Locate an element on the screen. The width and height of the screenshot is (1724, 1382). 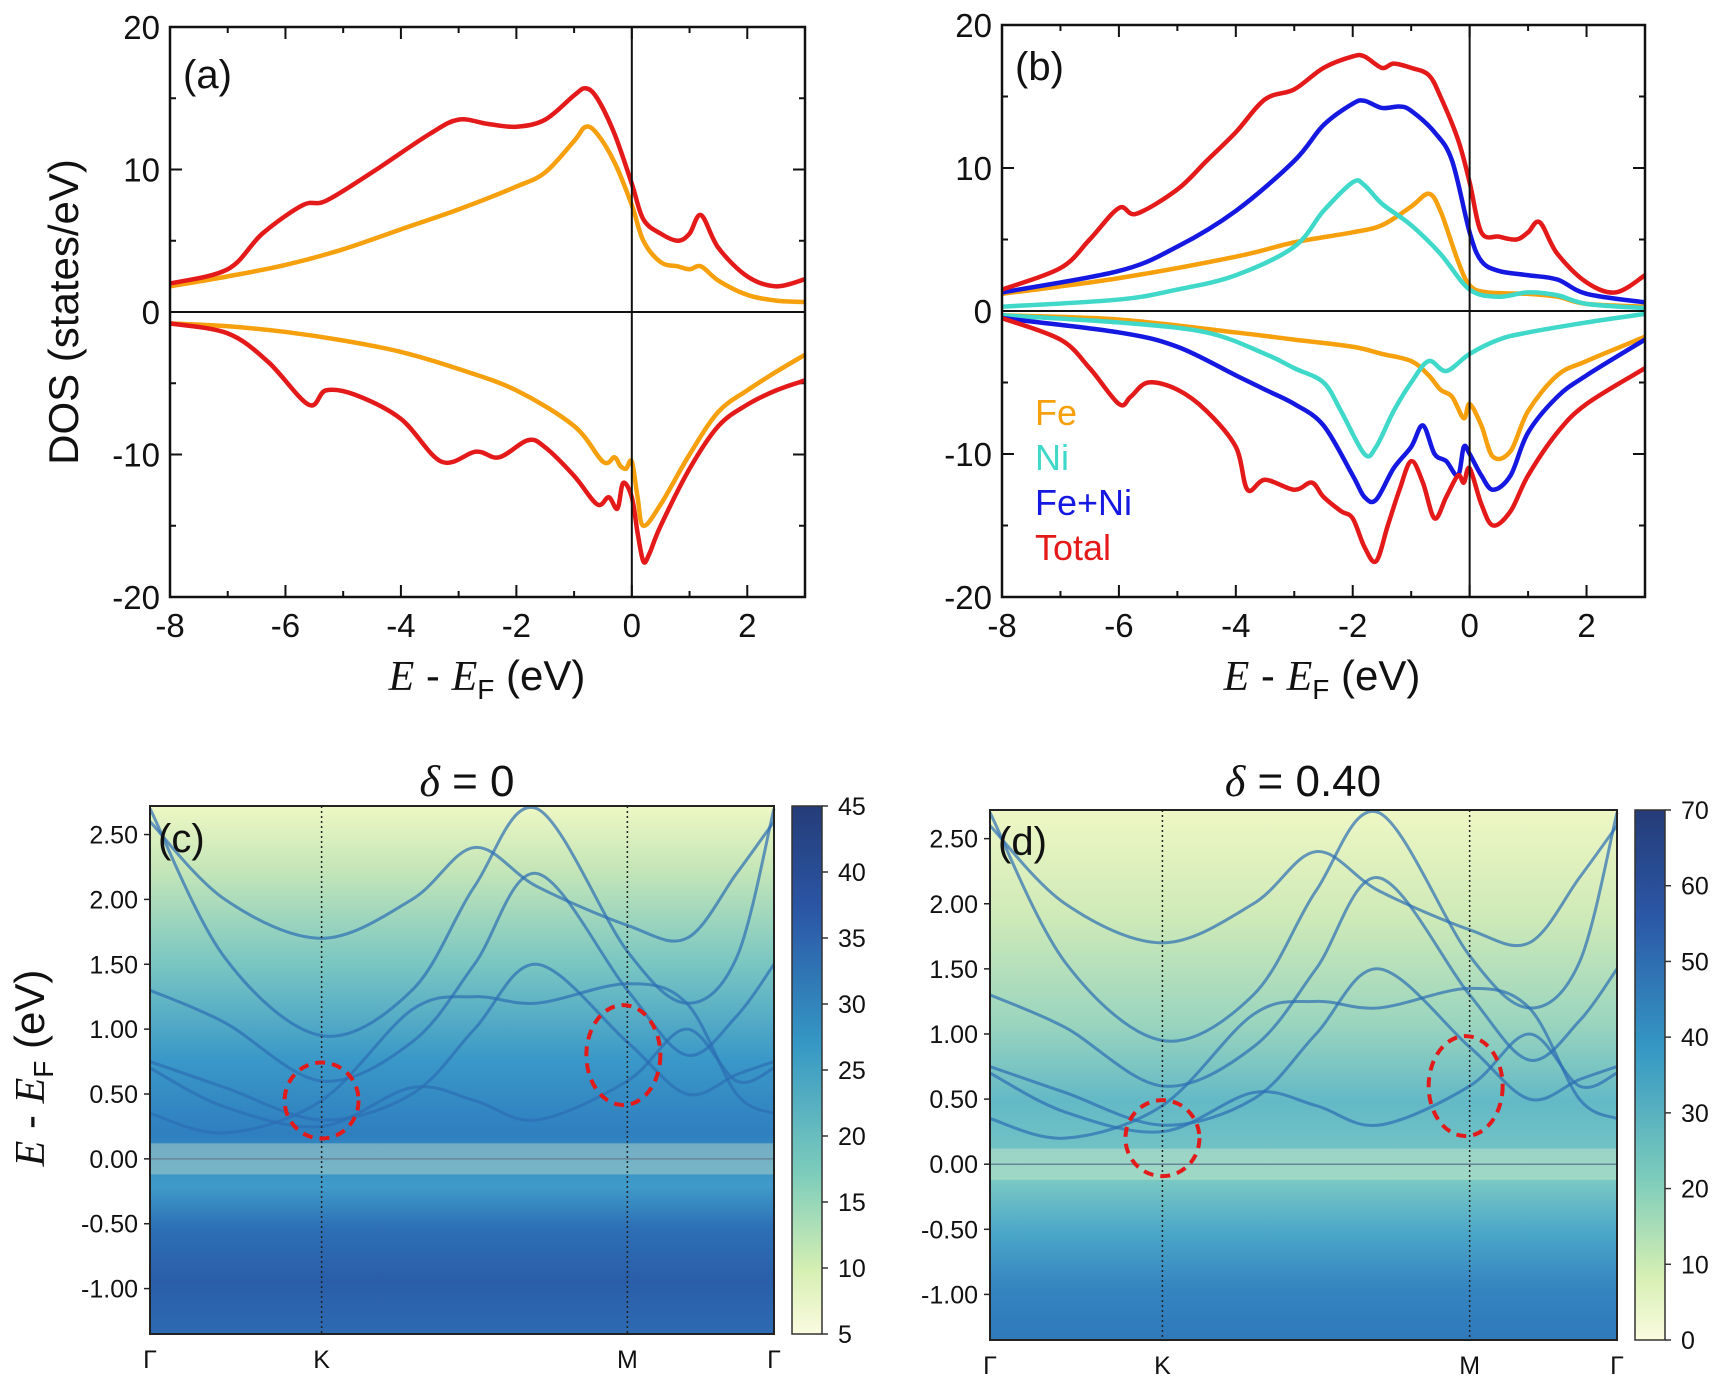
energy-tick-label: 1.00 is located at coordinates (113, 1030).